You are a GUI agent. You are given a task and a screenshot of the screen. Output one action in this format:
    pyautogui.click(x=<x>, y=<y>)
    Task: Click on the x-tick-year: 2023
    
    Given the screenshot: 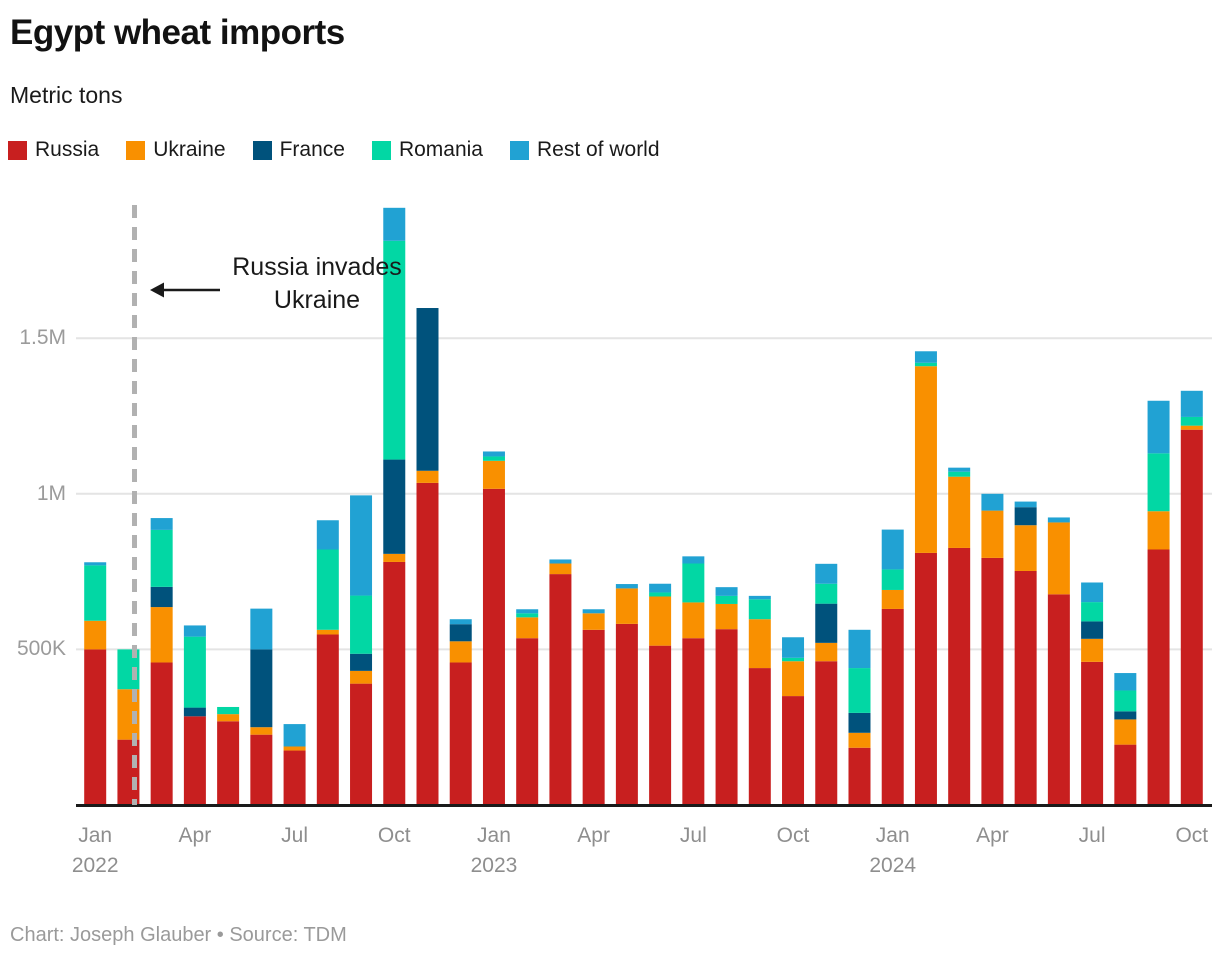 What is the action you would take?
    pyautogui.click(x=494, y=865)
    